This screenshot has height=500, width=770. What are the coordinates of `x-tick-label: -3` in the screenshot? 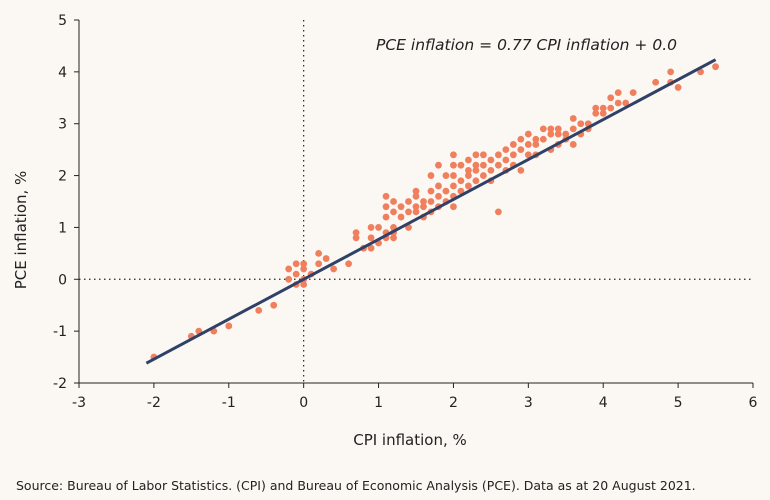 It's located at (79, 403).